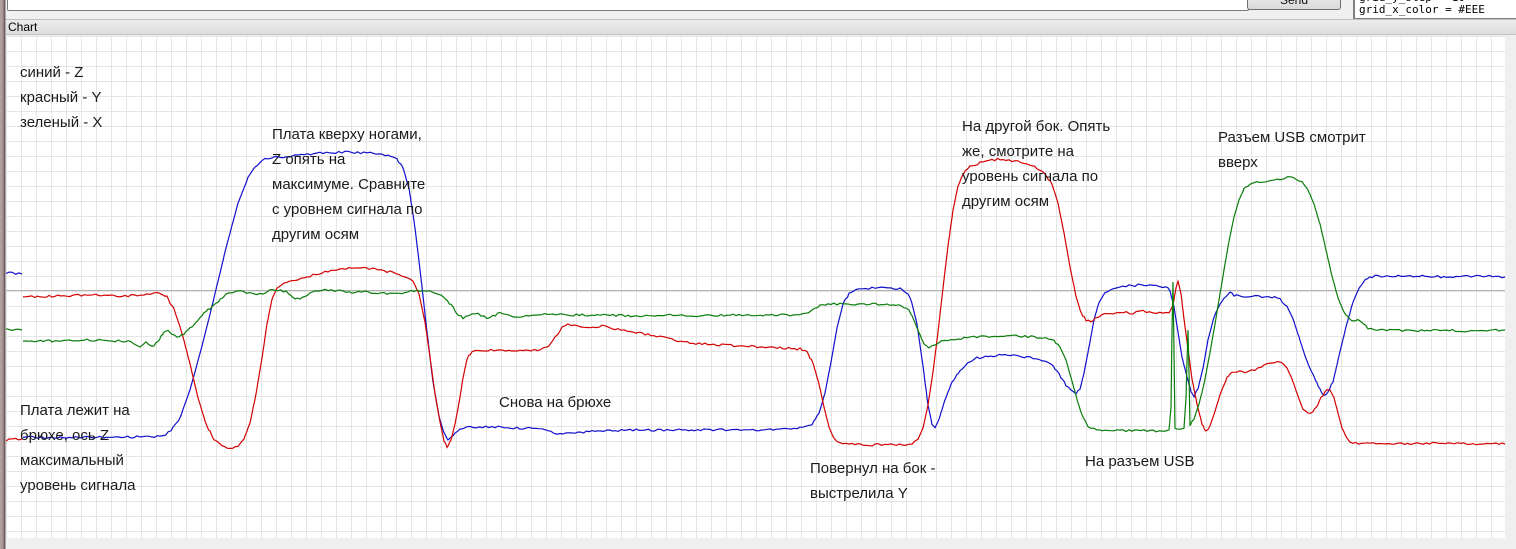 This screenshot has width=1516, height=549. What do you see at coordinates (1140, 461) in the screenshot?
I see `annotation-6: На разъем USB` at bounding box center [1140, 461].